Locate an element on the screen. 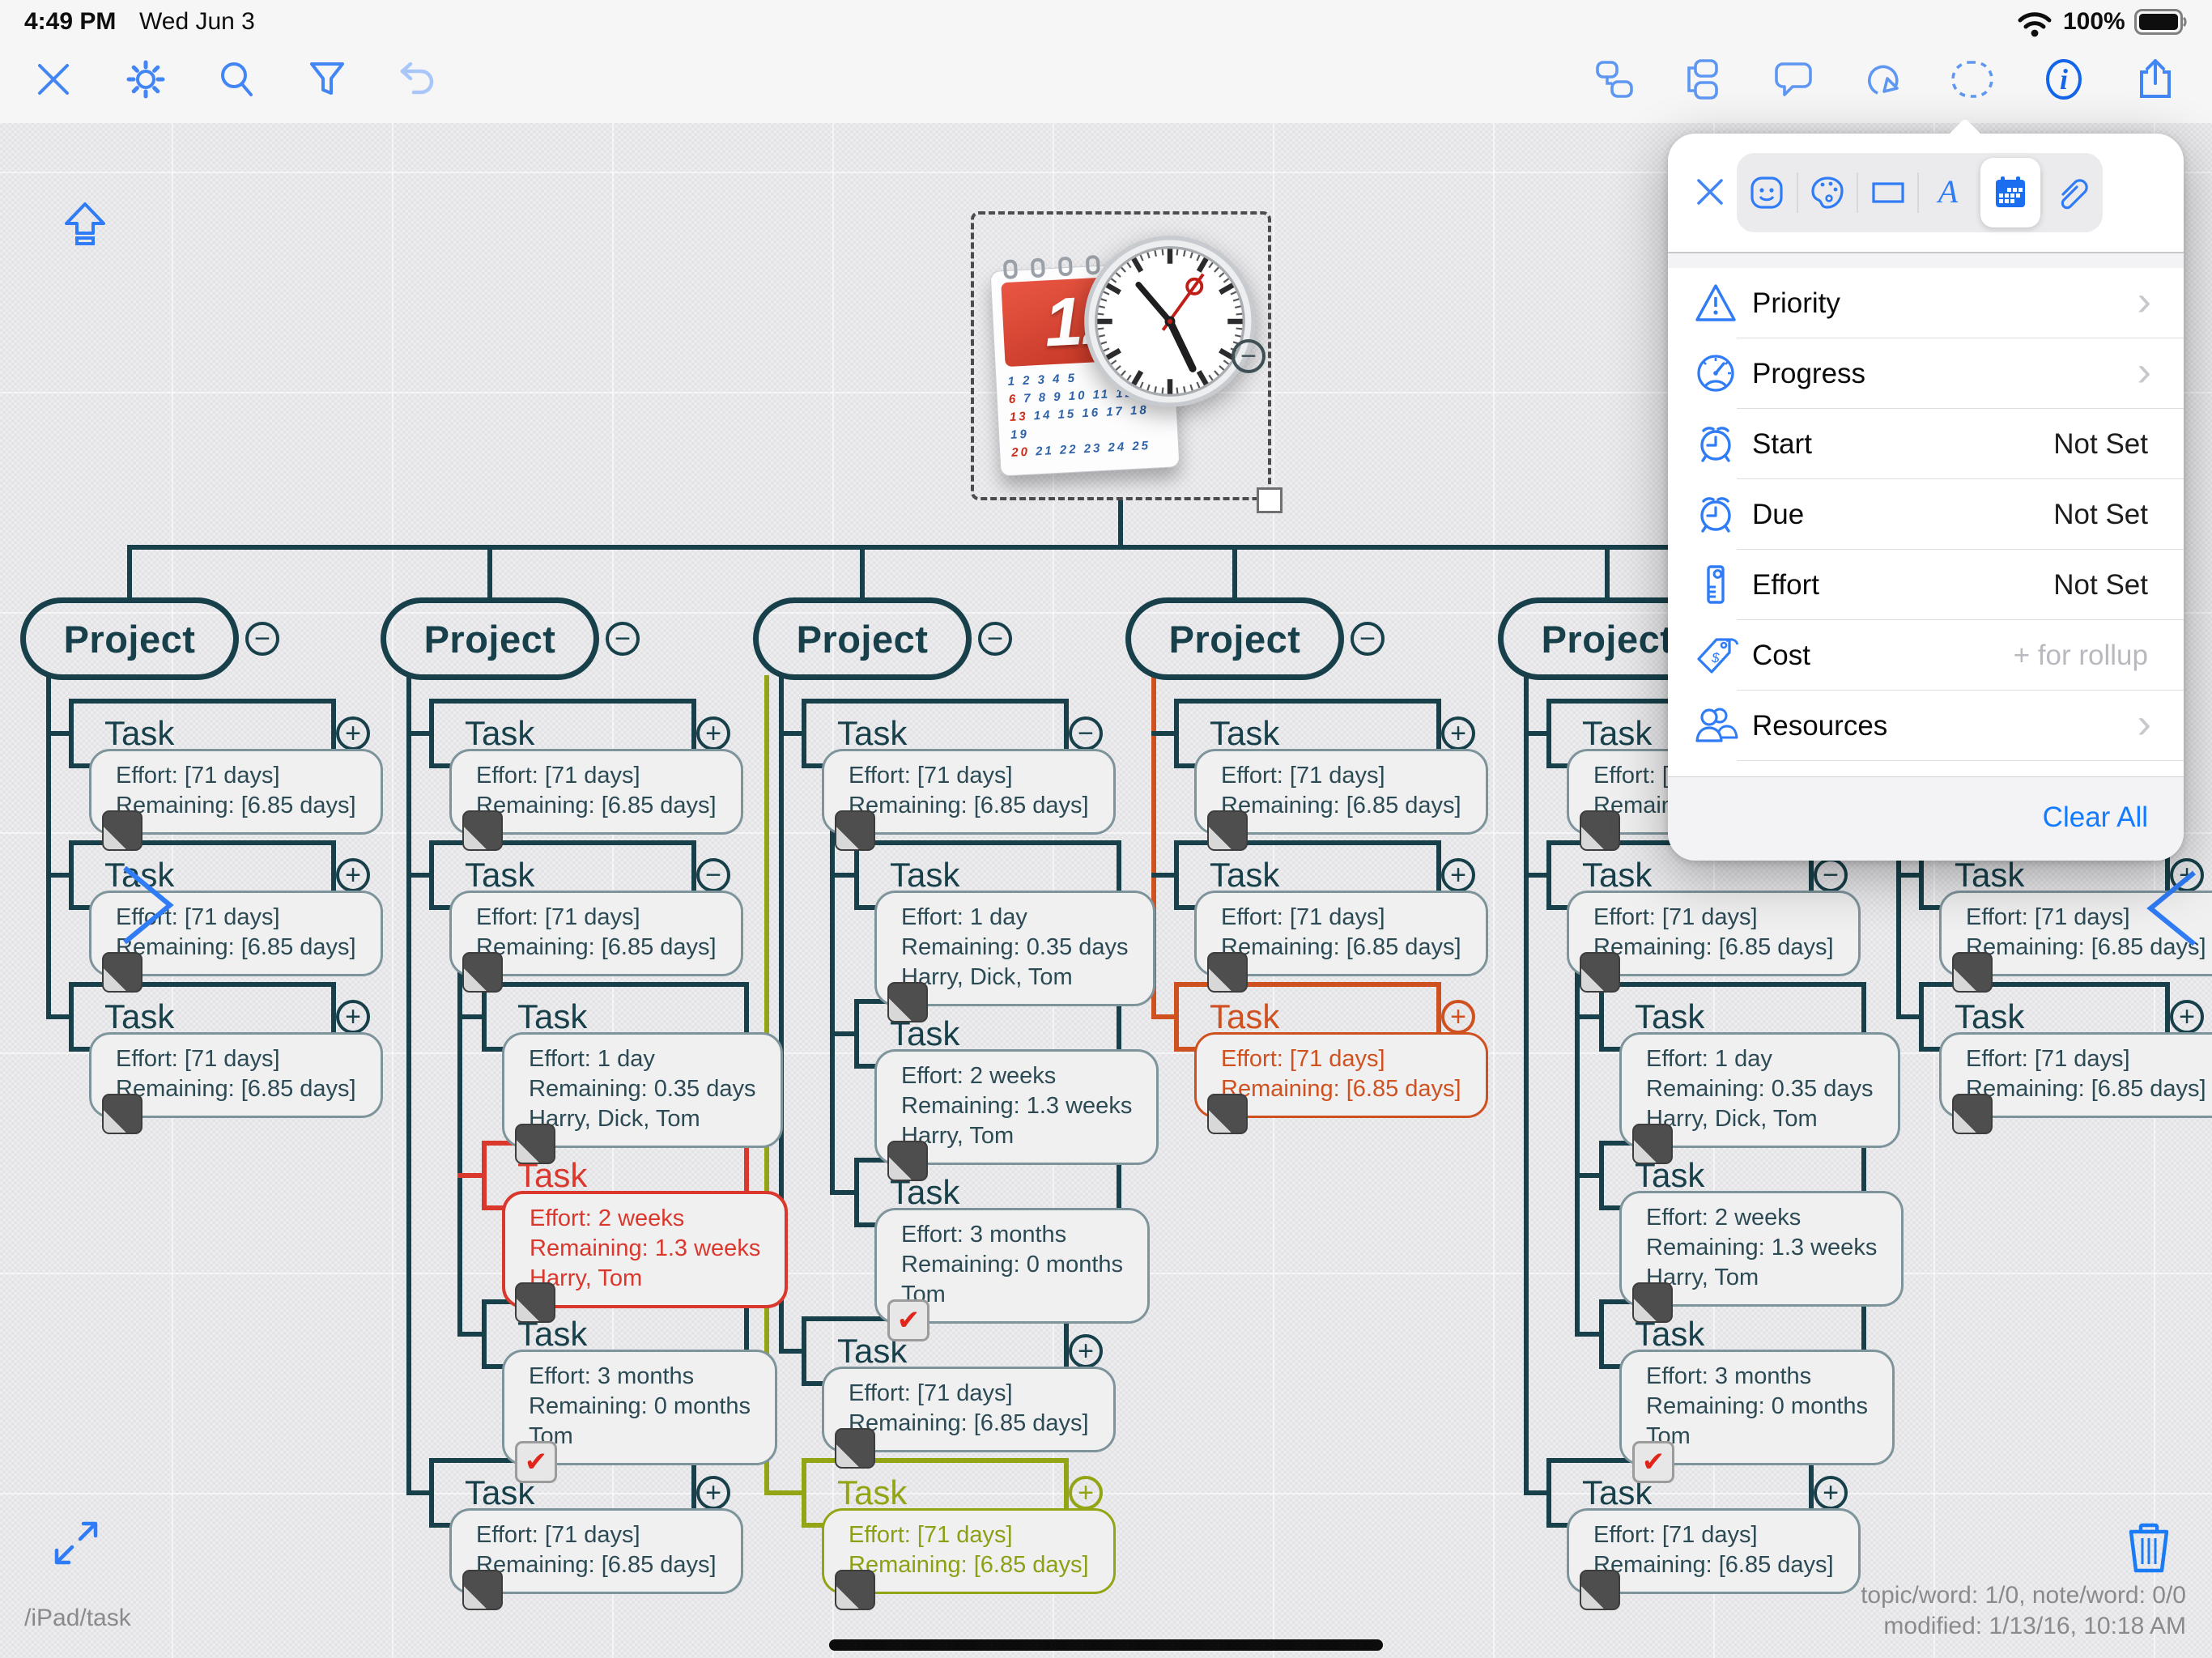 The width and height of the screenshot is (2212, 1658). selection-resize-handle is located at coordinates (1270, 500).